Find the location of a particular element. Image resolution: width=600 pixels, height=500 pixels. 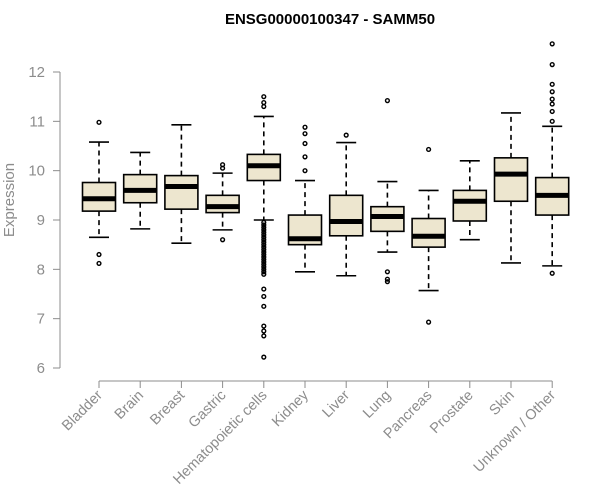

x-tick-label: Kidney is located at coordinates (290, 408).